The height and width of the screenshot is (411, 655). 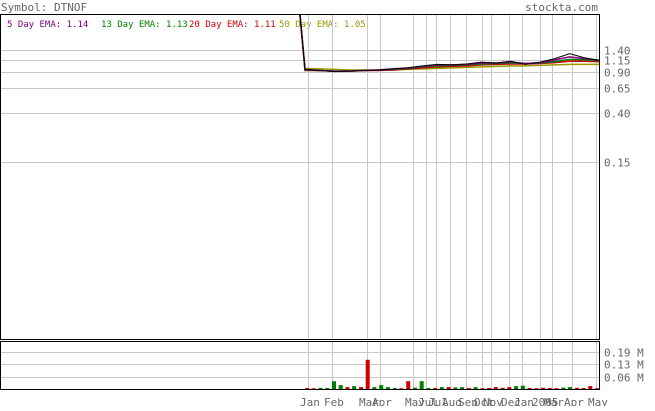 I want to click on price-tick-label: 1.40, so click(x=617, y=51).